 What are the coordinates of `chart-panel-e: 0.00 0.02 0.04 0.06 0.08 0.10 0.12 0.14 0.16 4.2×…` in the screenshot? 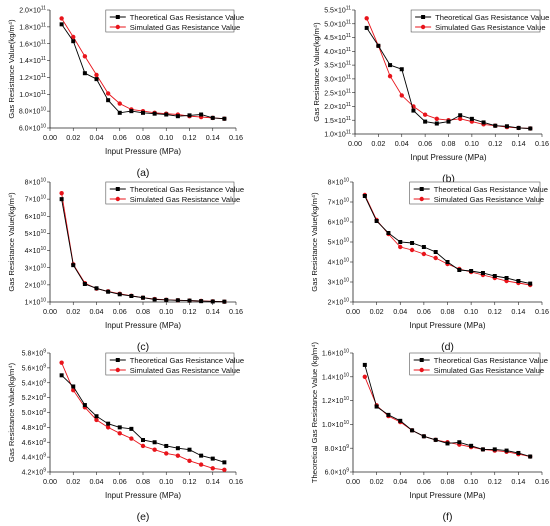 It's located at (125, 436).